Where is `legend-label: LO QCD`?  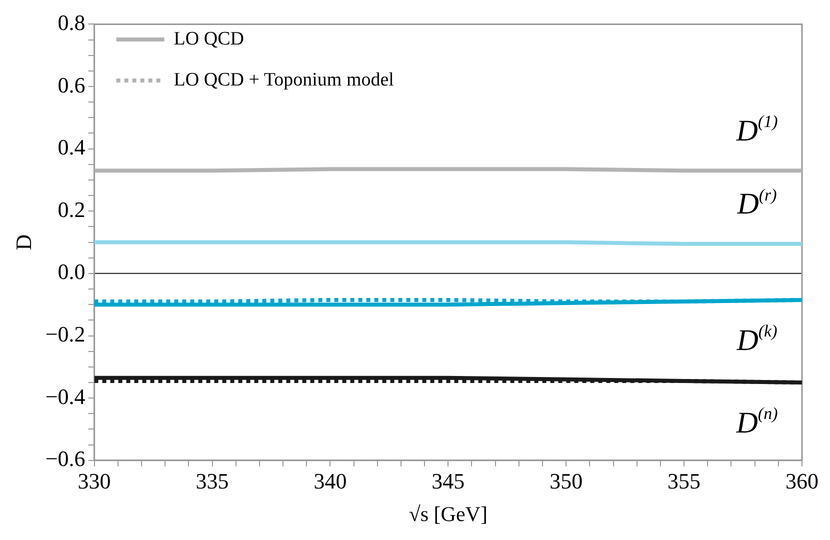 legend-label: LO QCD is located at coordinates (209, 39).